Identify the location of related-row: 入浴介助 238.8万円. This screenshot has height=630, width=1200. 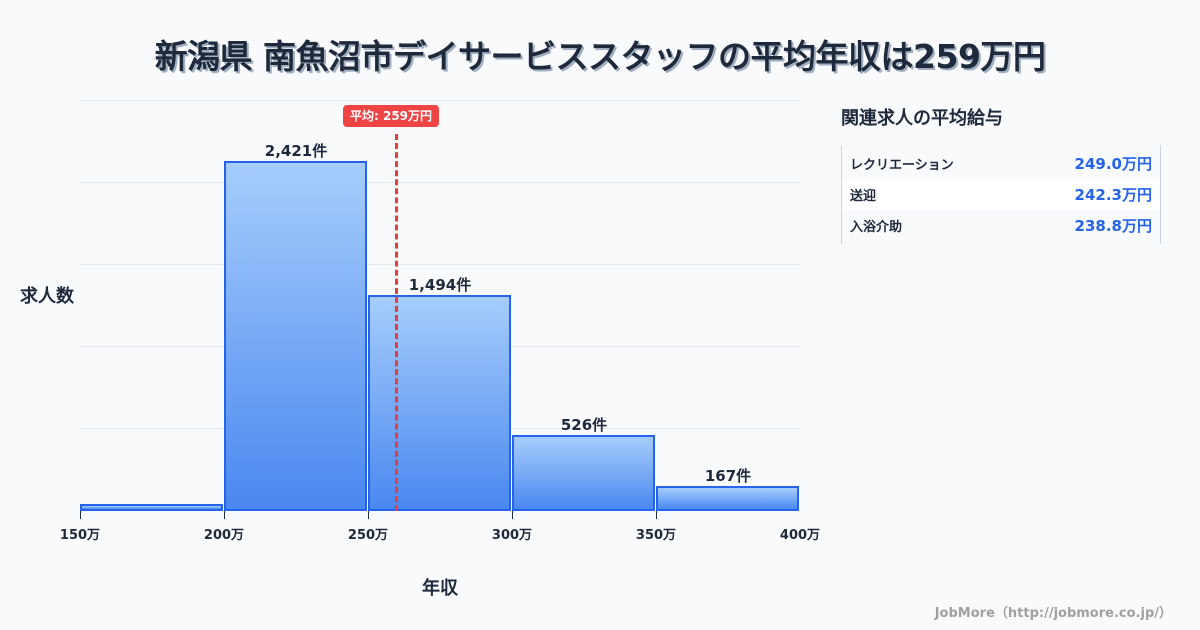
(1001, 225).